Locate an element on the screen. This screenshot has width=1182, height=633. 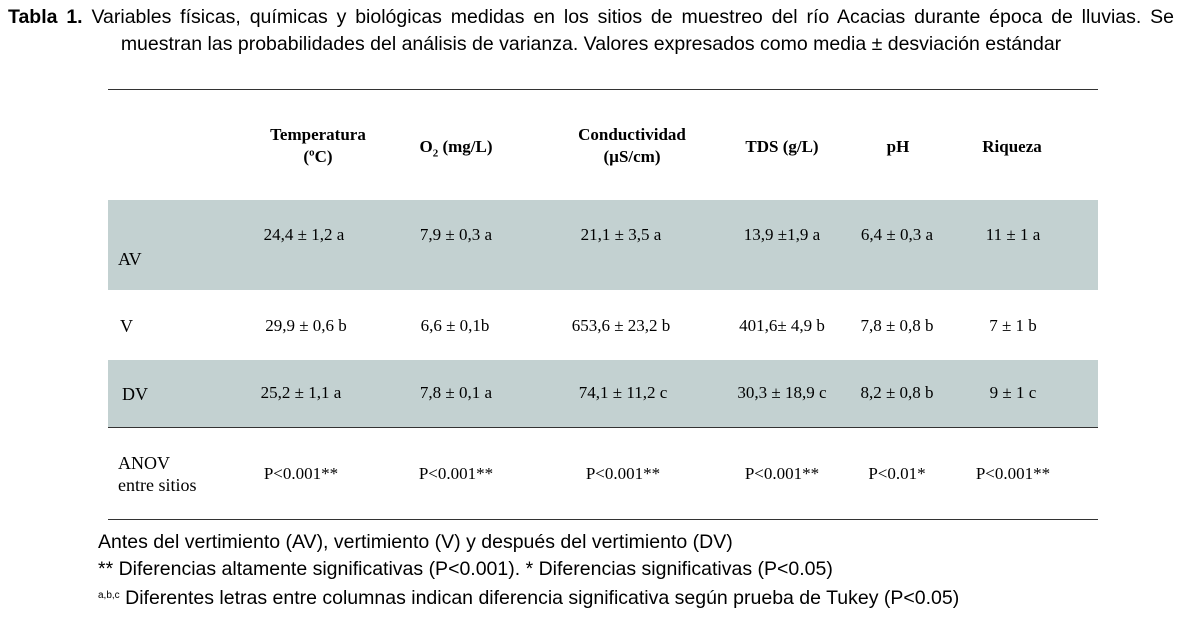
header-conductividad: Conductividad (µS/cm) is located at coordinates (632, 145).